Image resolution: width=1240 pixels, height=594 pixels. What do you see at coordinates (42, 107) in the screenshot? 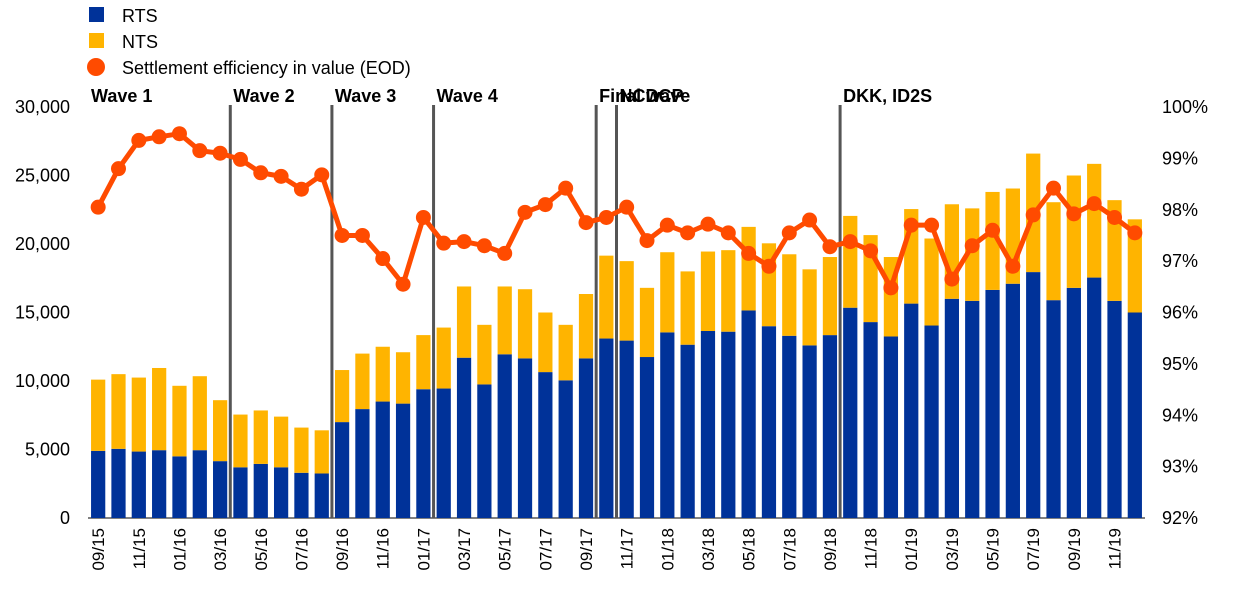
I see `y-left-tick-label: 30,000` at bounding box center [42, 107].